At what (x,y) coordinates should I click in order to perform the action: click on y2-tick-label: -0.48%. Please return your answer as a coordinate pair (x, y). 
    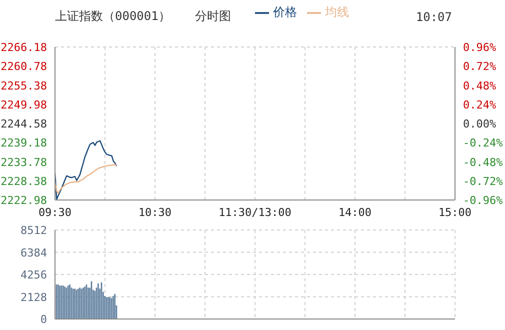
    Looking at the image, I should click on (483, 162).